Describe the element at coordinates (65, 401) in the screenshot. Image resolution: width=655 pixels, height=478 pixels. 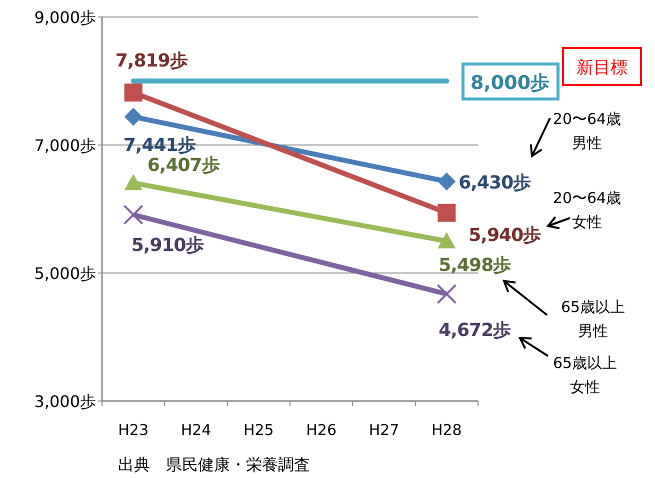
I see `y-tick-label: 3,000歩` at that location.